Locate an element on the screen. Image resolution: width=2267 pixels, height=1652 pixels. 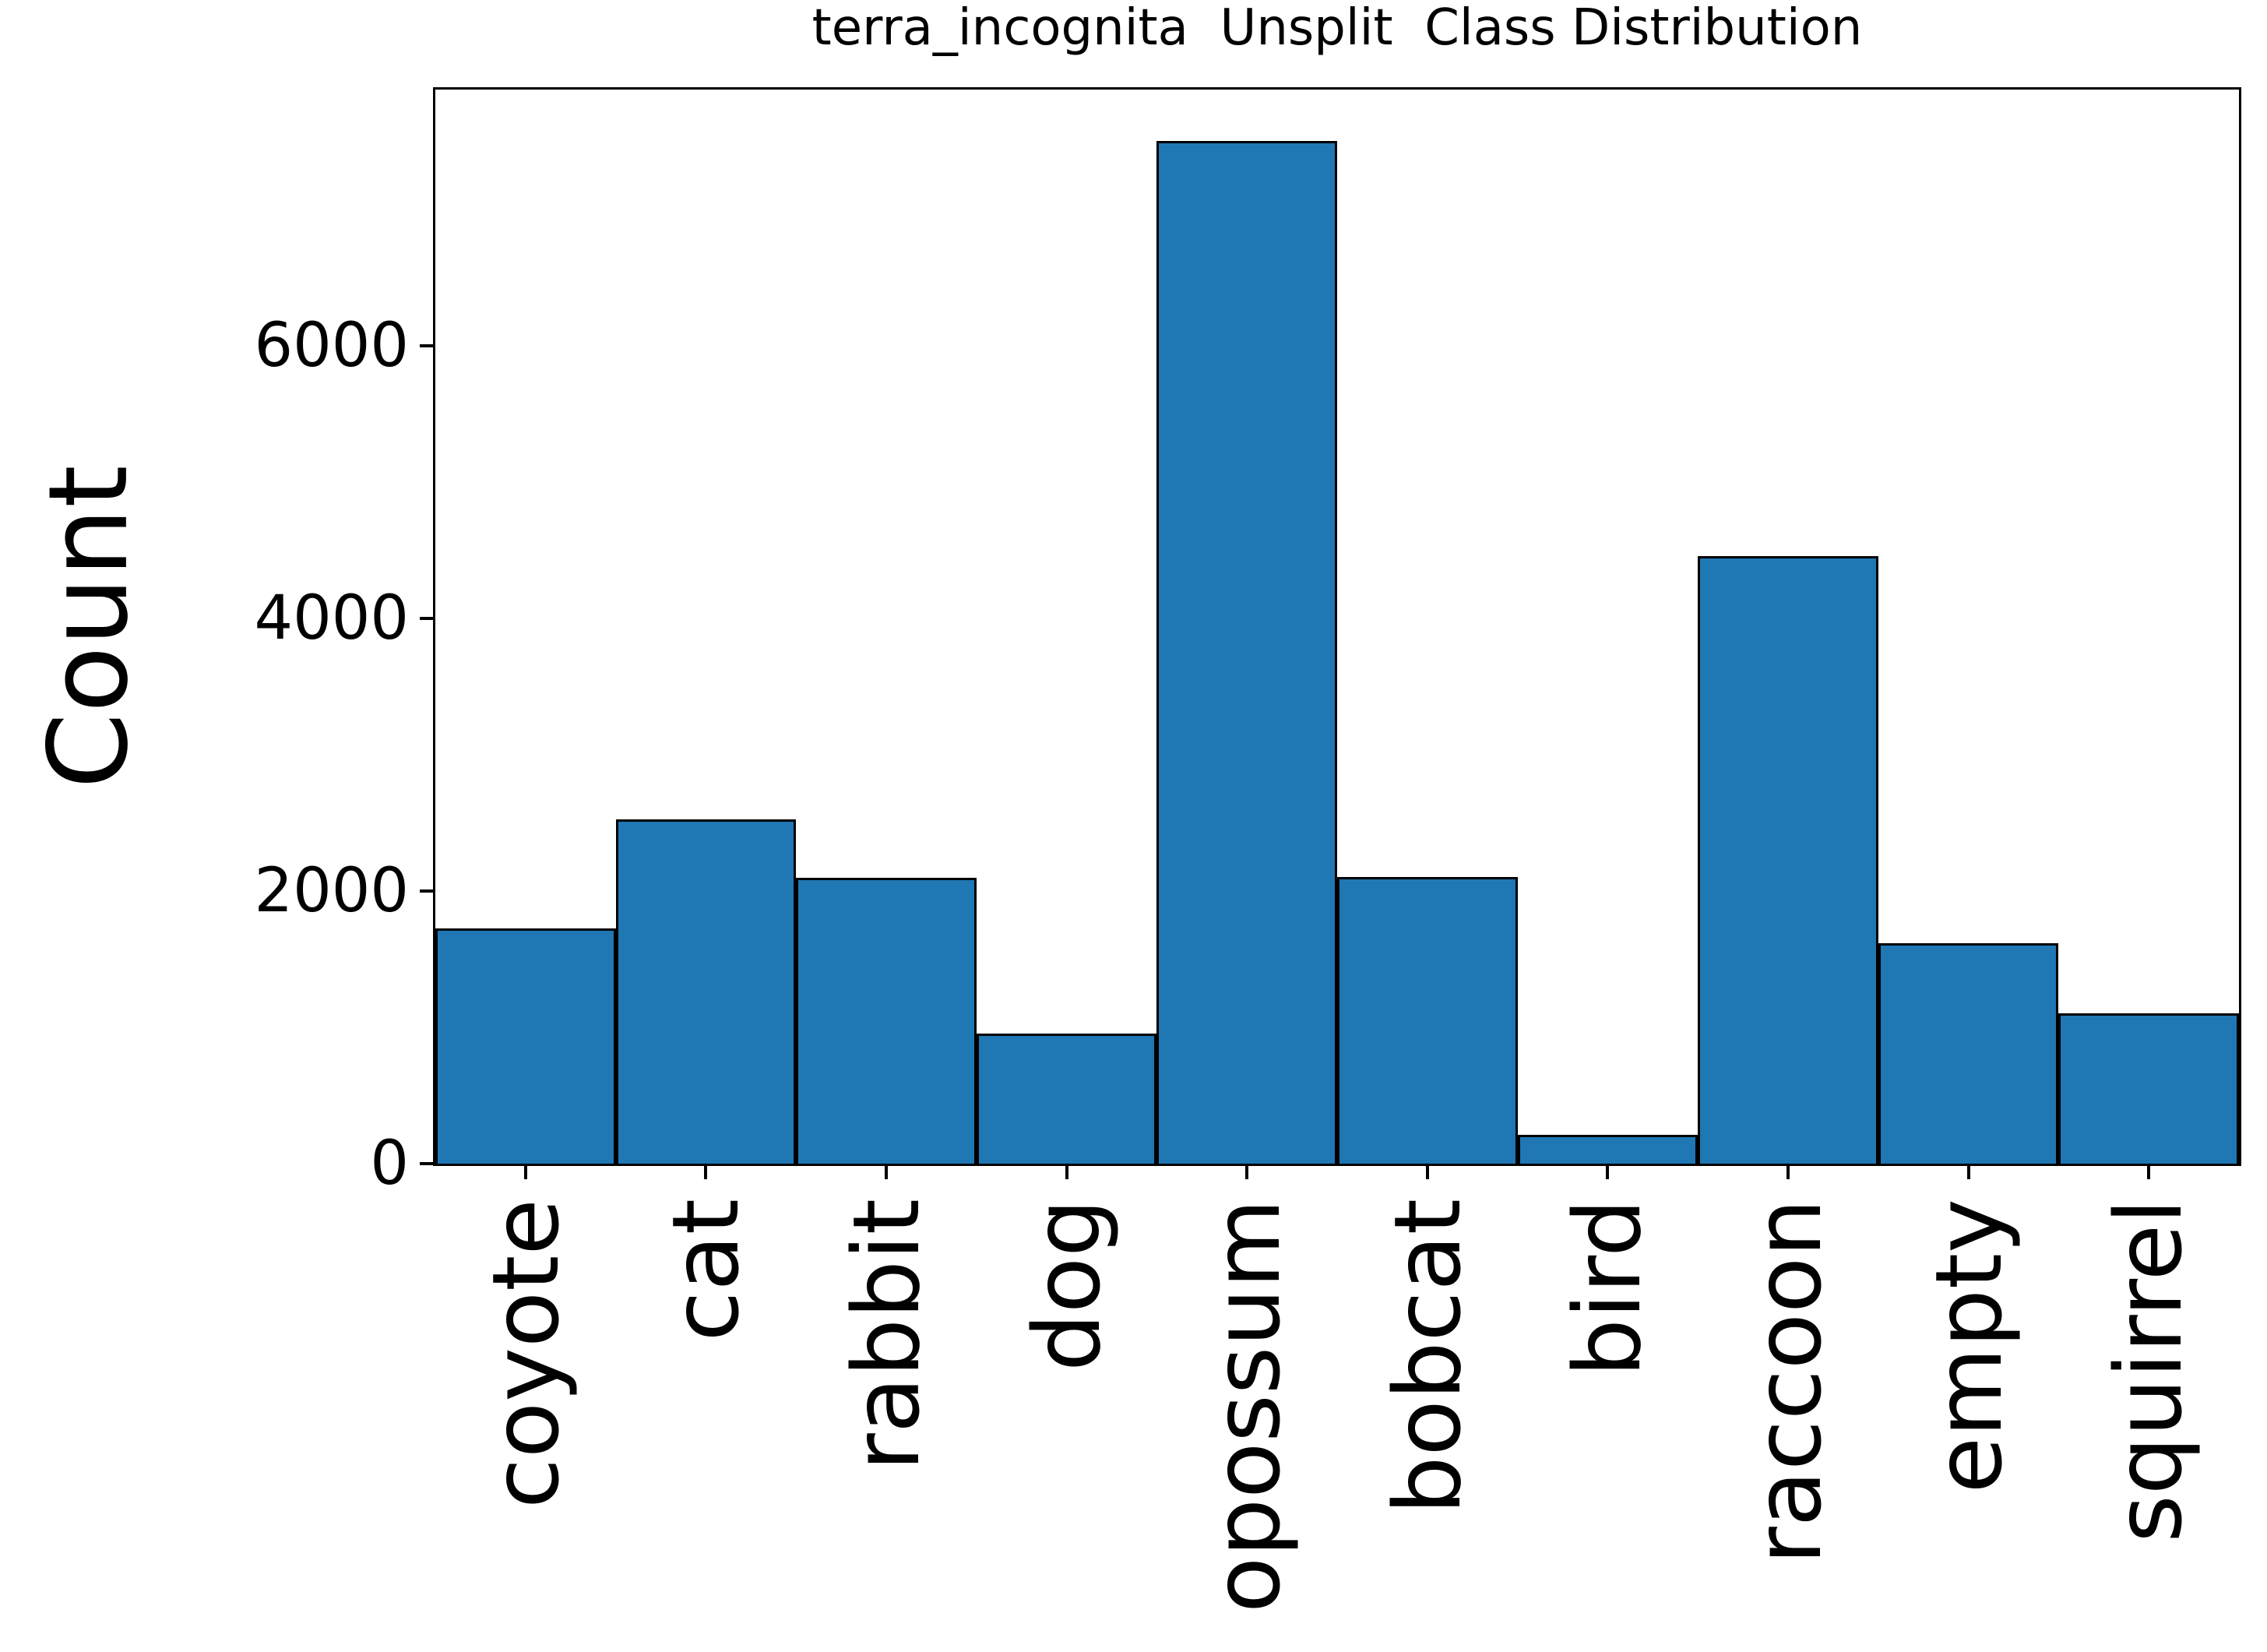
x-tick-label-cat: cat is located at coordinates (706, 1270).